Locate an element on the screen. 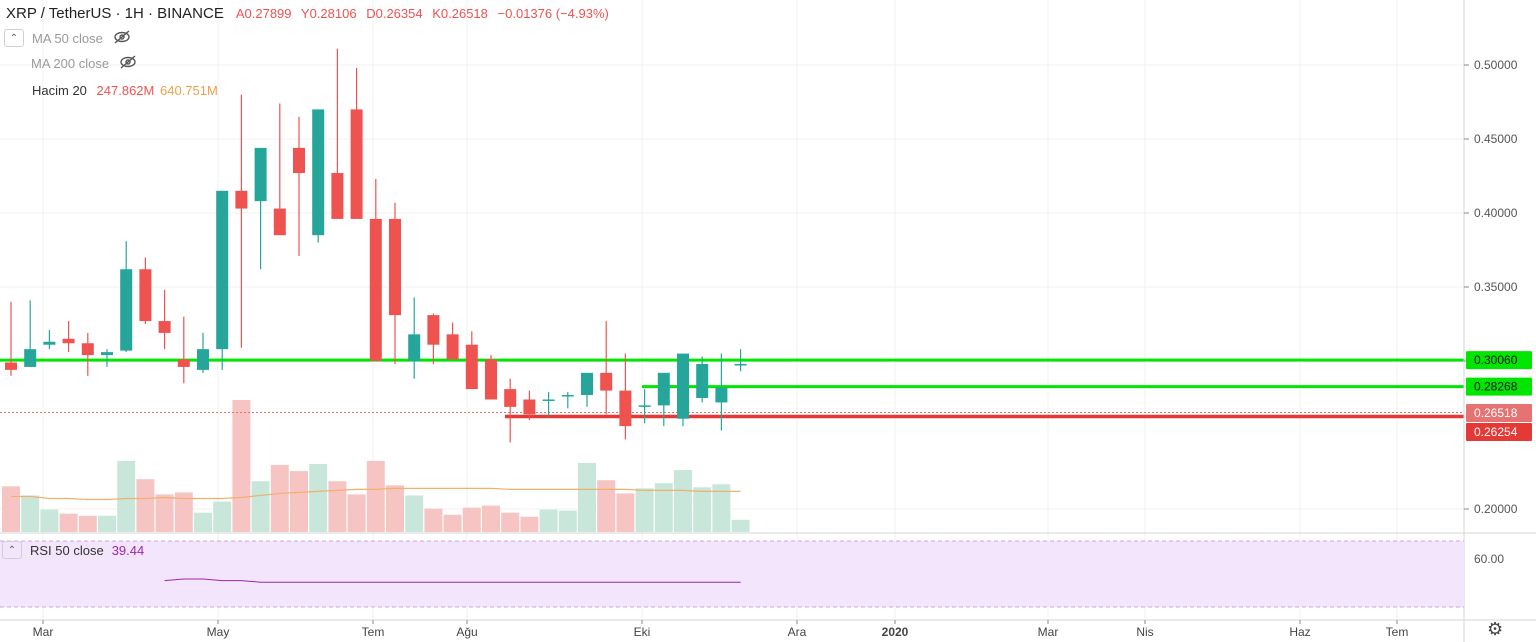 Image resolution: width=1536 pixels, height=642 pixels. x-tick-label: 2020 is located at coordinates (895, 632).